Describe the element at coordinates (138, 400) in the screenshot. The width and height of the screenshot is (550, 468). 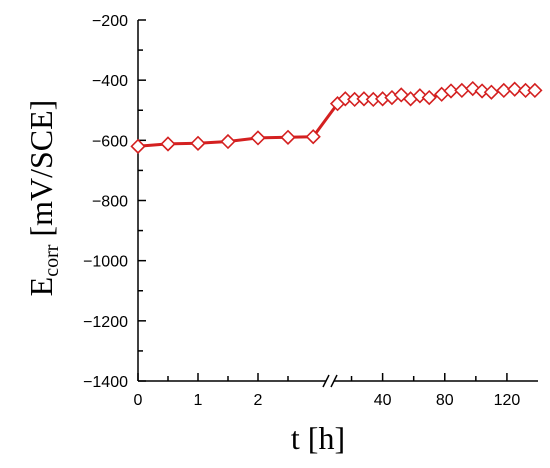
I see `x-tick-label: 0` at that location.